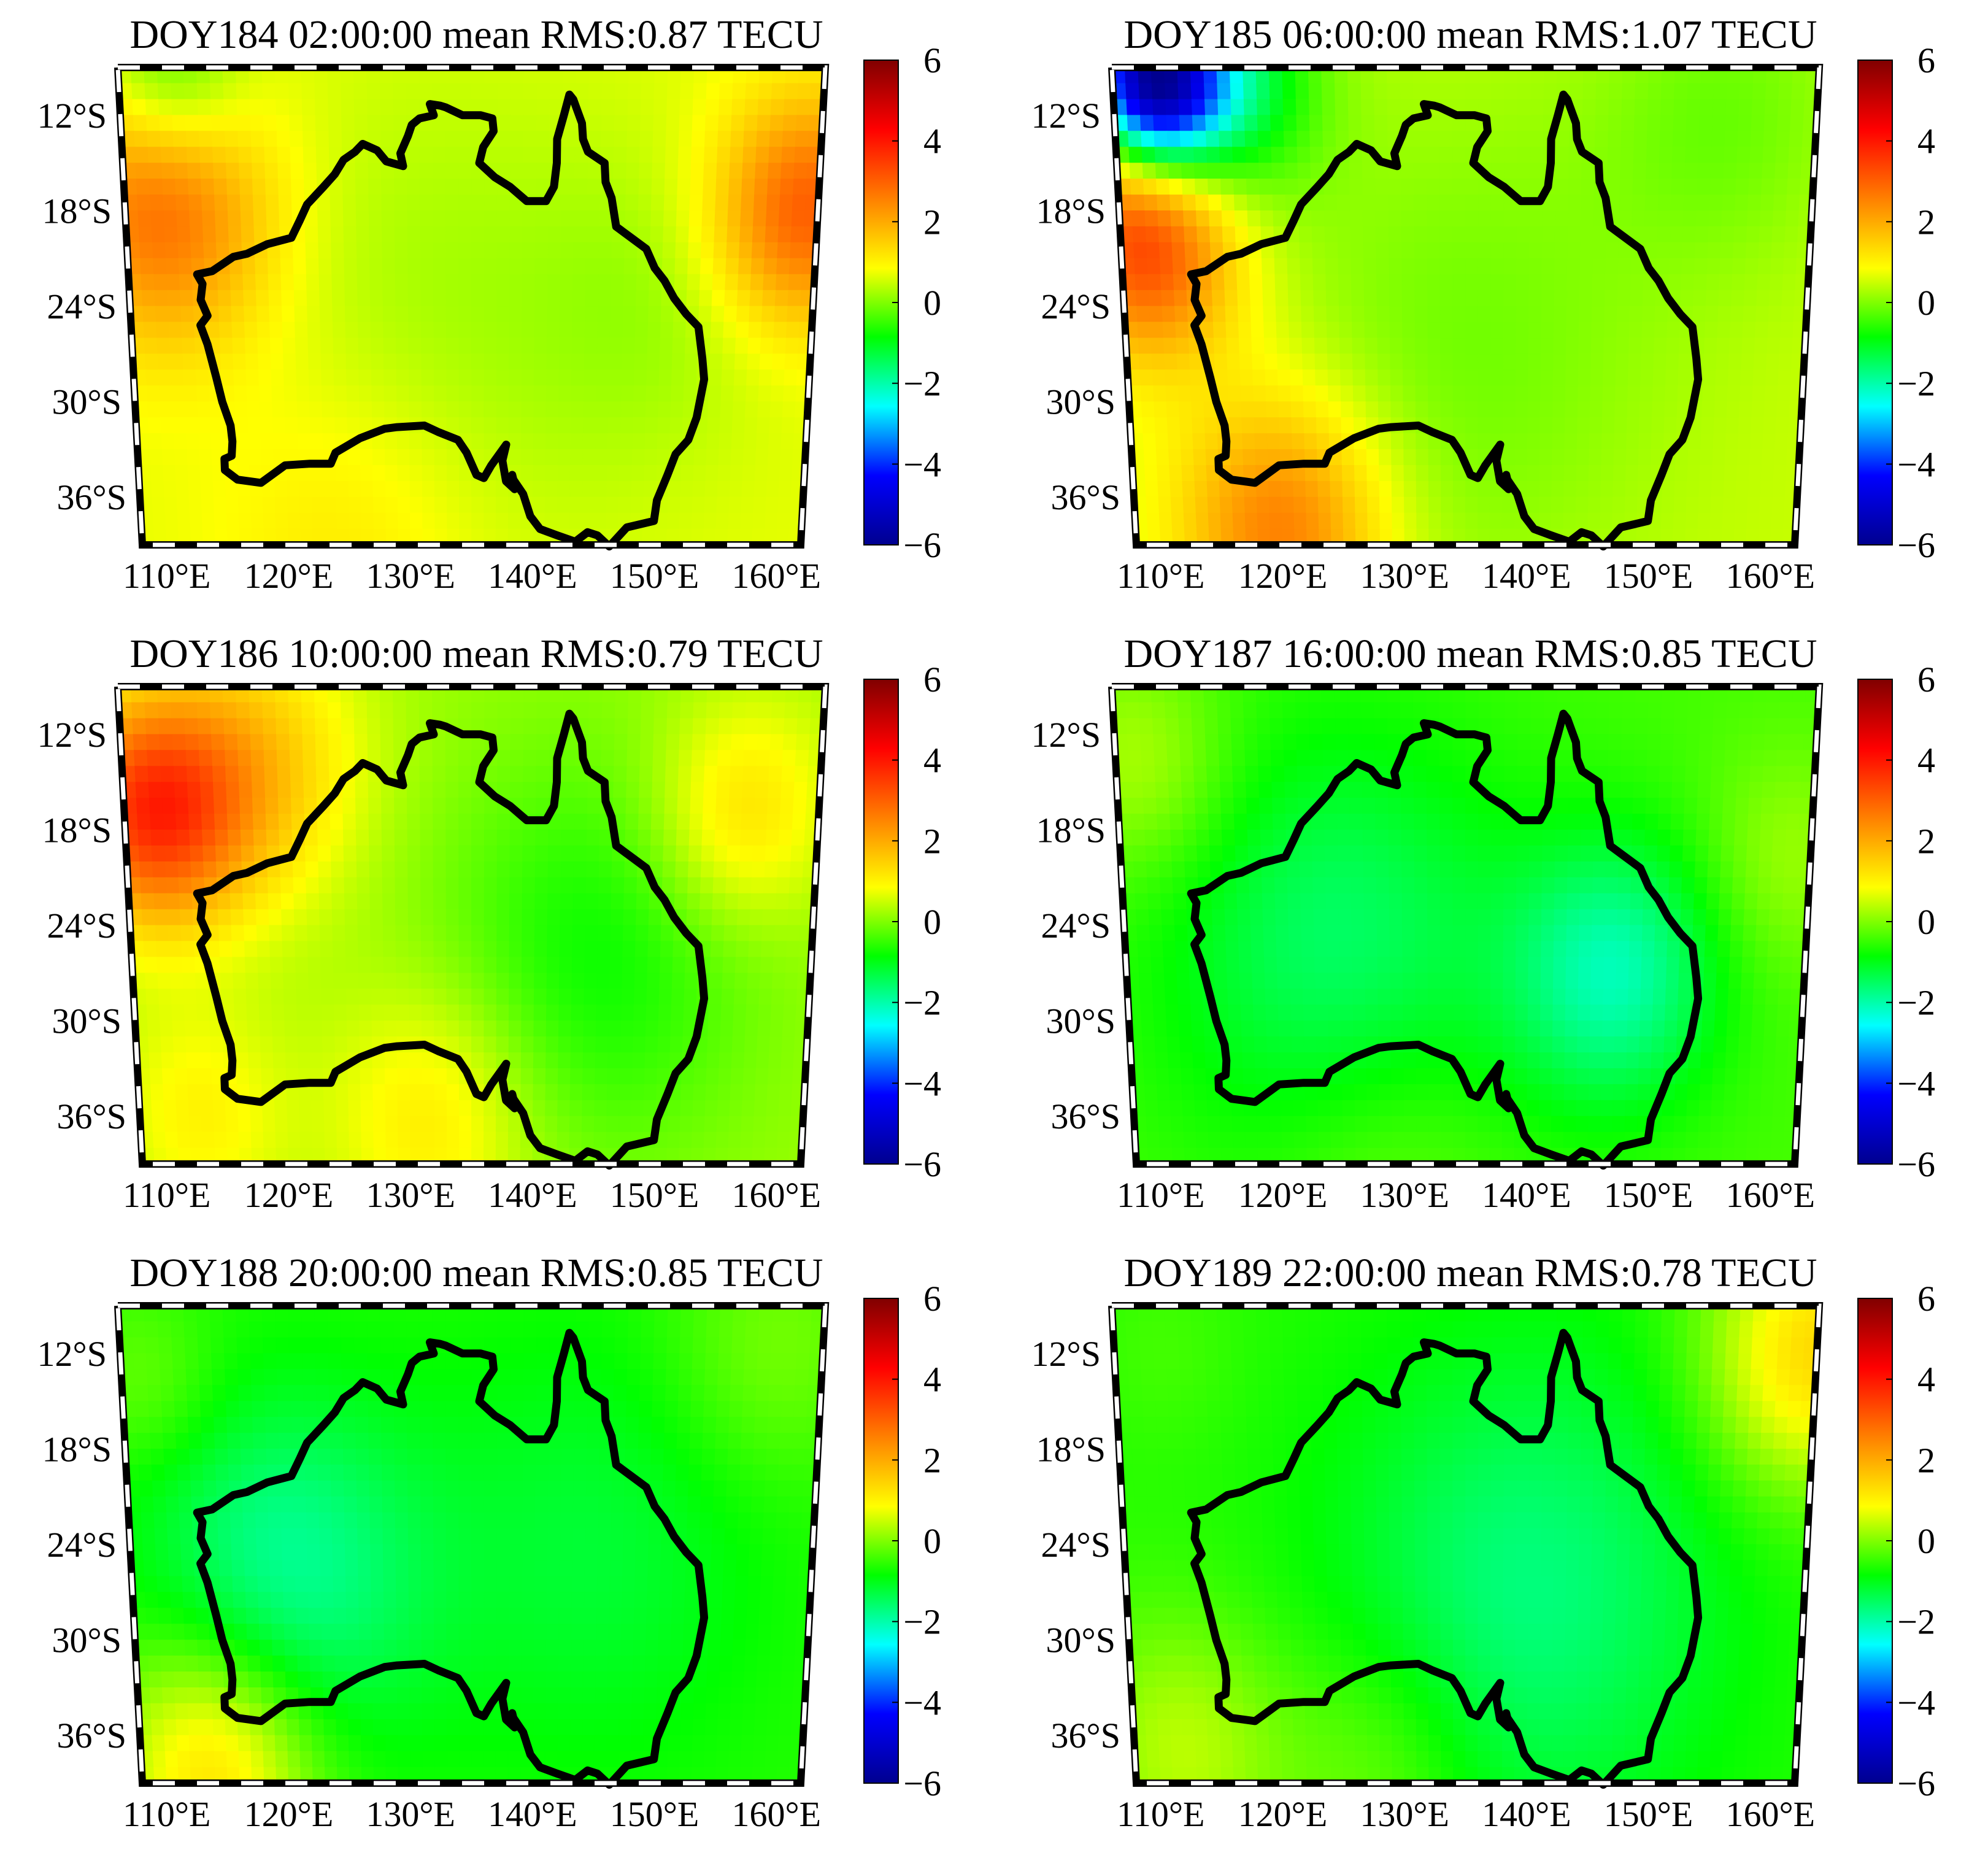 This screenshot has height=1858, width=1988. I want to click on x-tick-label: 130°E, so click(410, 1195).